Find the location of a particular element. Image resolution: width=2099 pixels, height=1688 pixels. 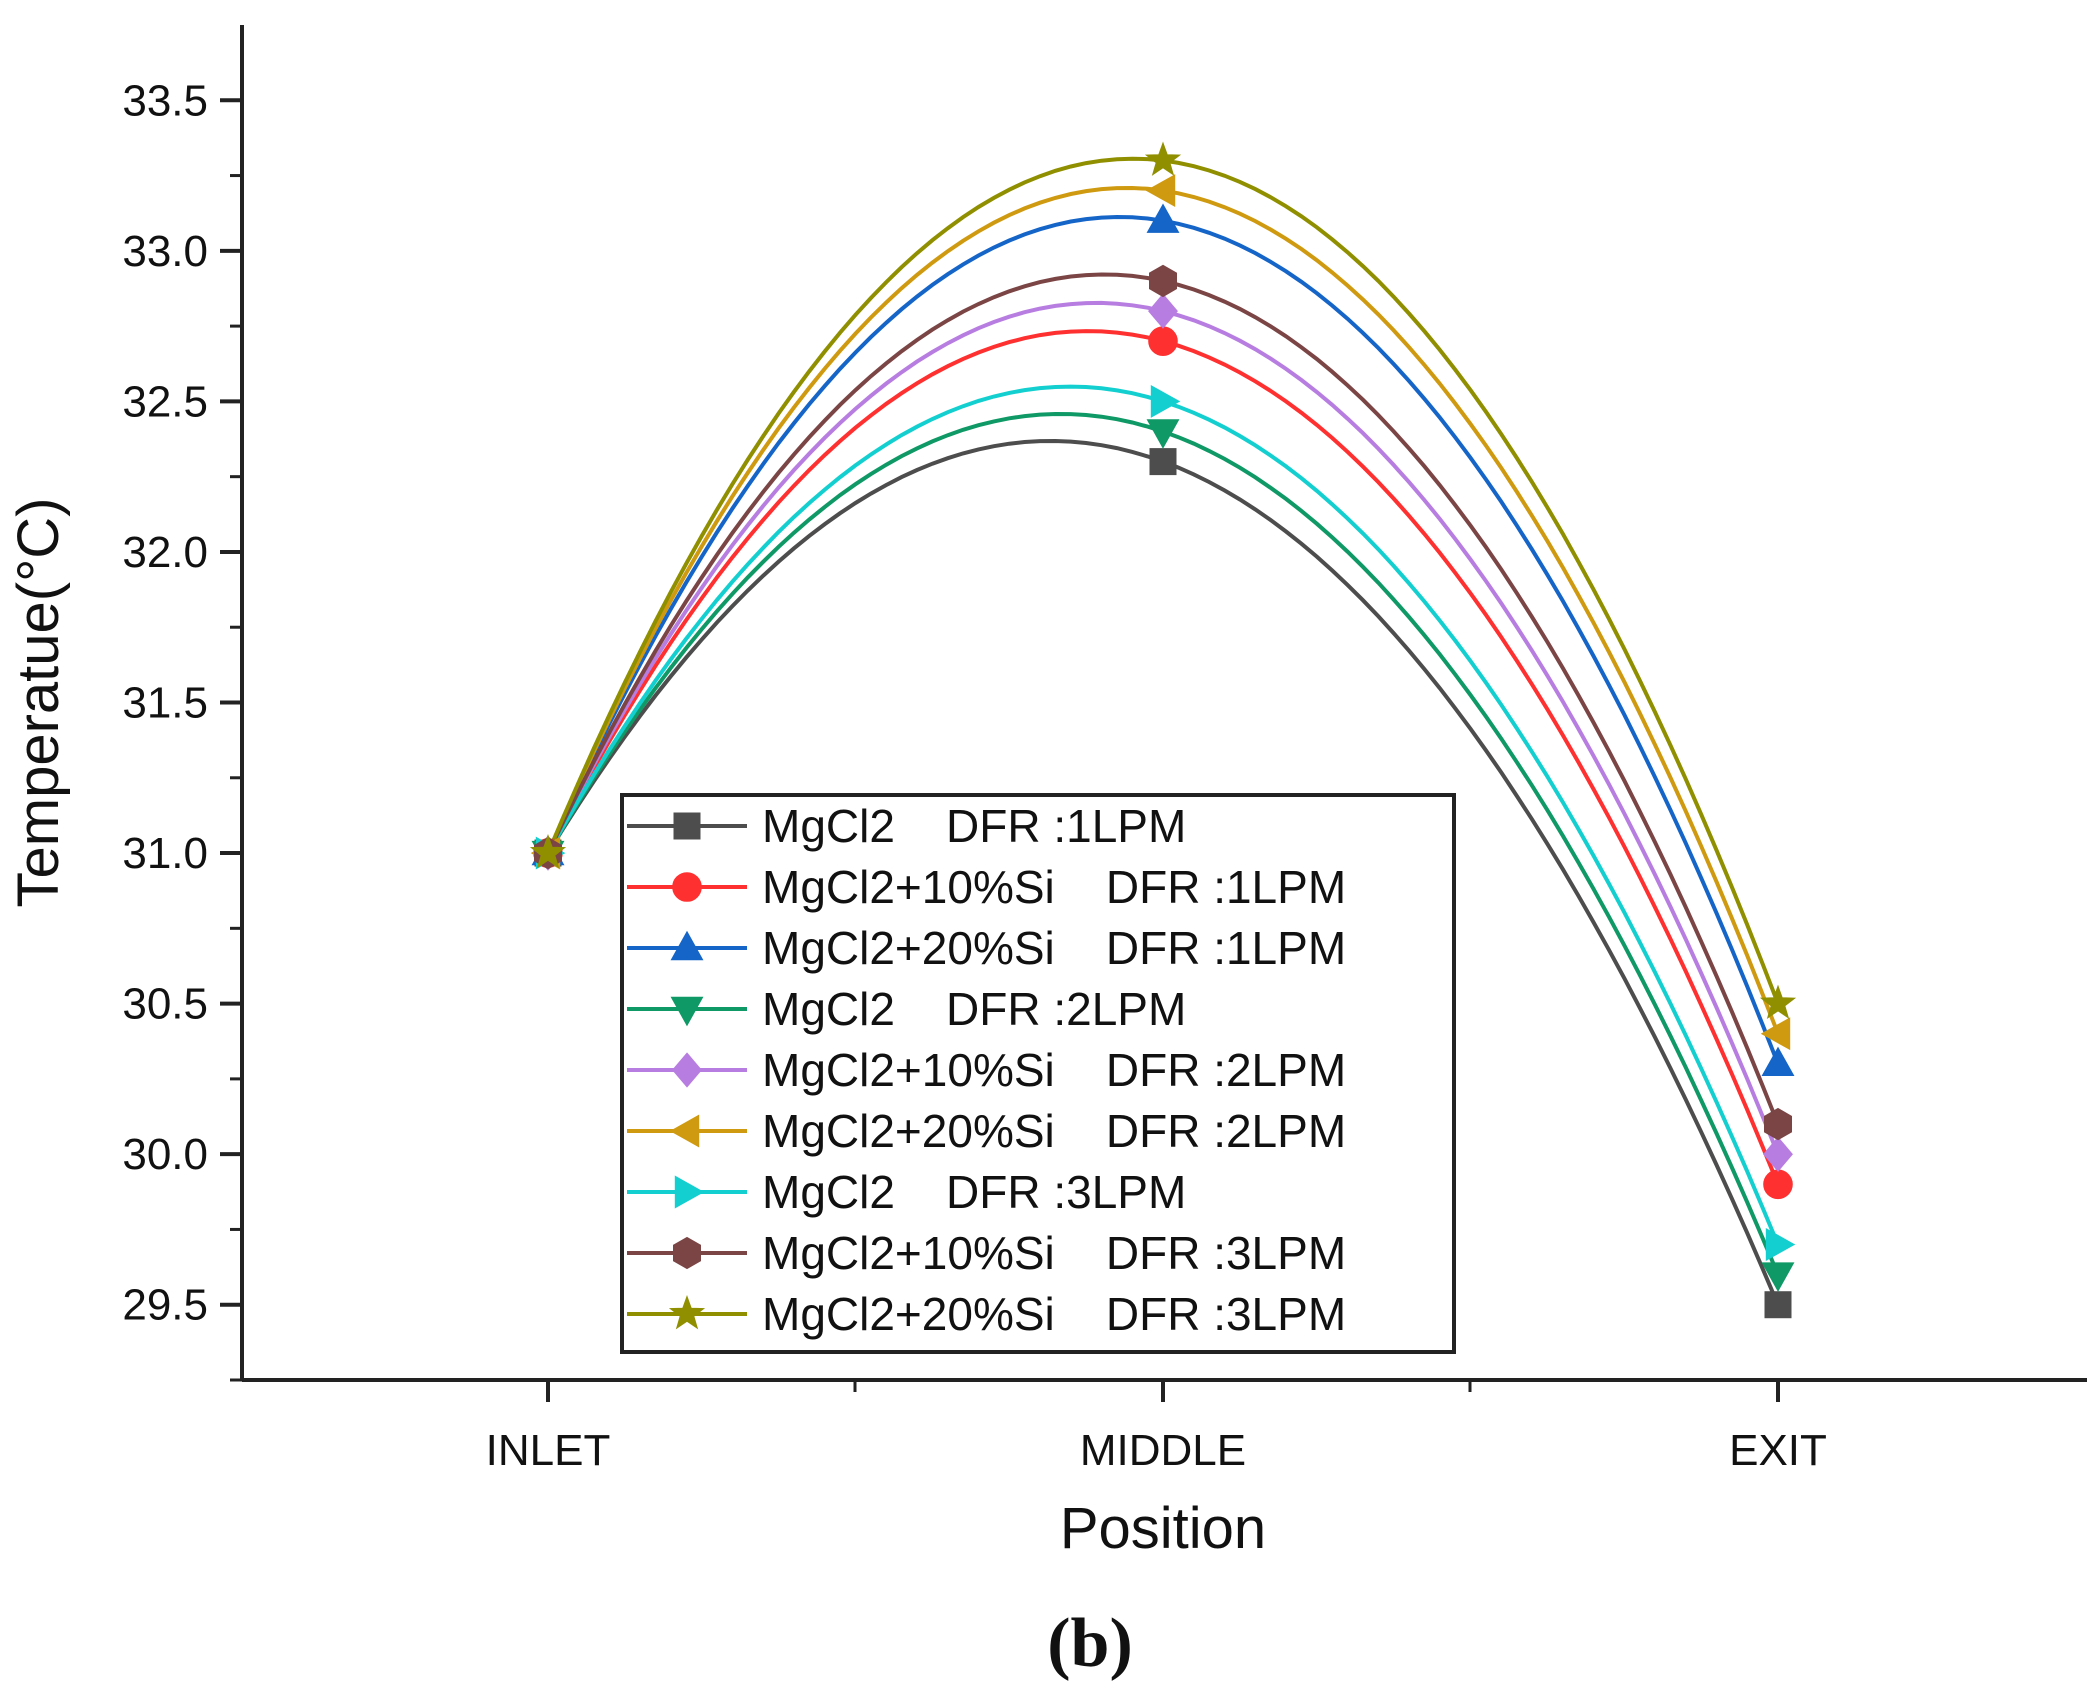

legend-item: MgCl2 DFR :1LPM is located at coordinates (906, 826).